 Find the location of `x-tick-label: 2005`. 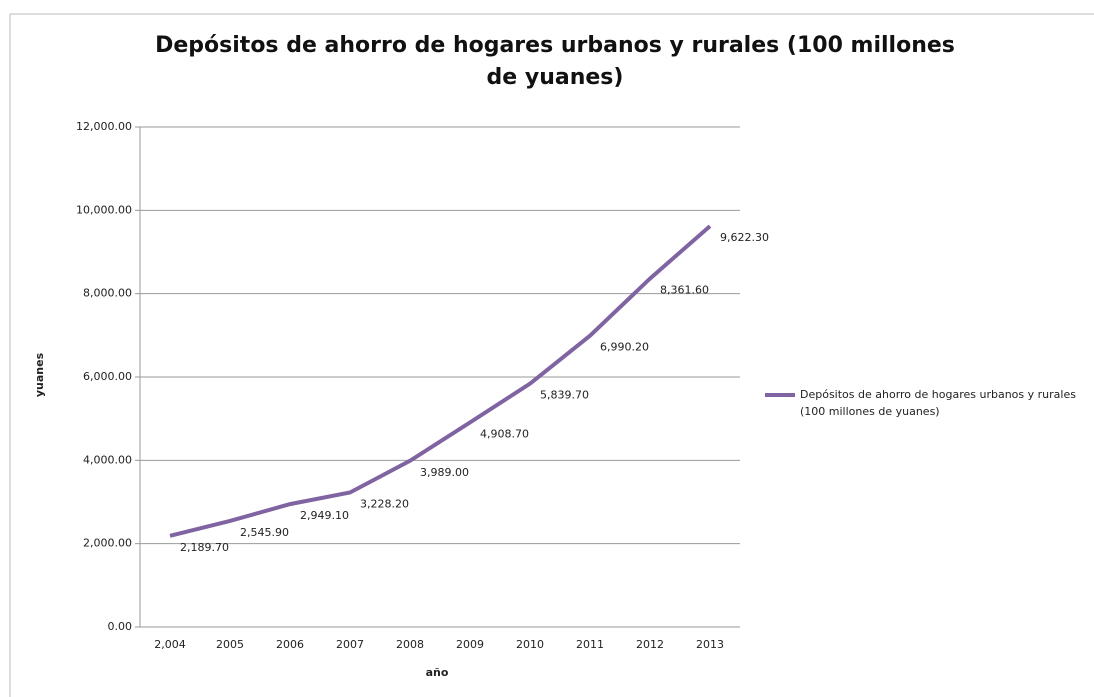

x-tick-label: 2005 is located at coordinates (230, 644).